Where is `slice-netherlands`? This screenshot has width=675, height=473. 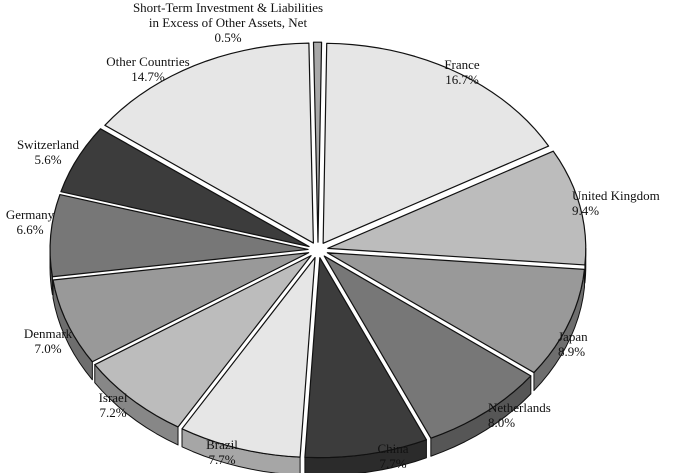
slice-netherlands is located at coordinates (427, 347).